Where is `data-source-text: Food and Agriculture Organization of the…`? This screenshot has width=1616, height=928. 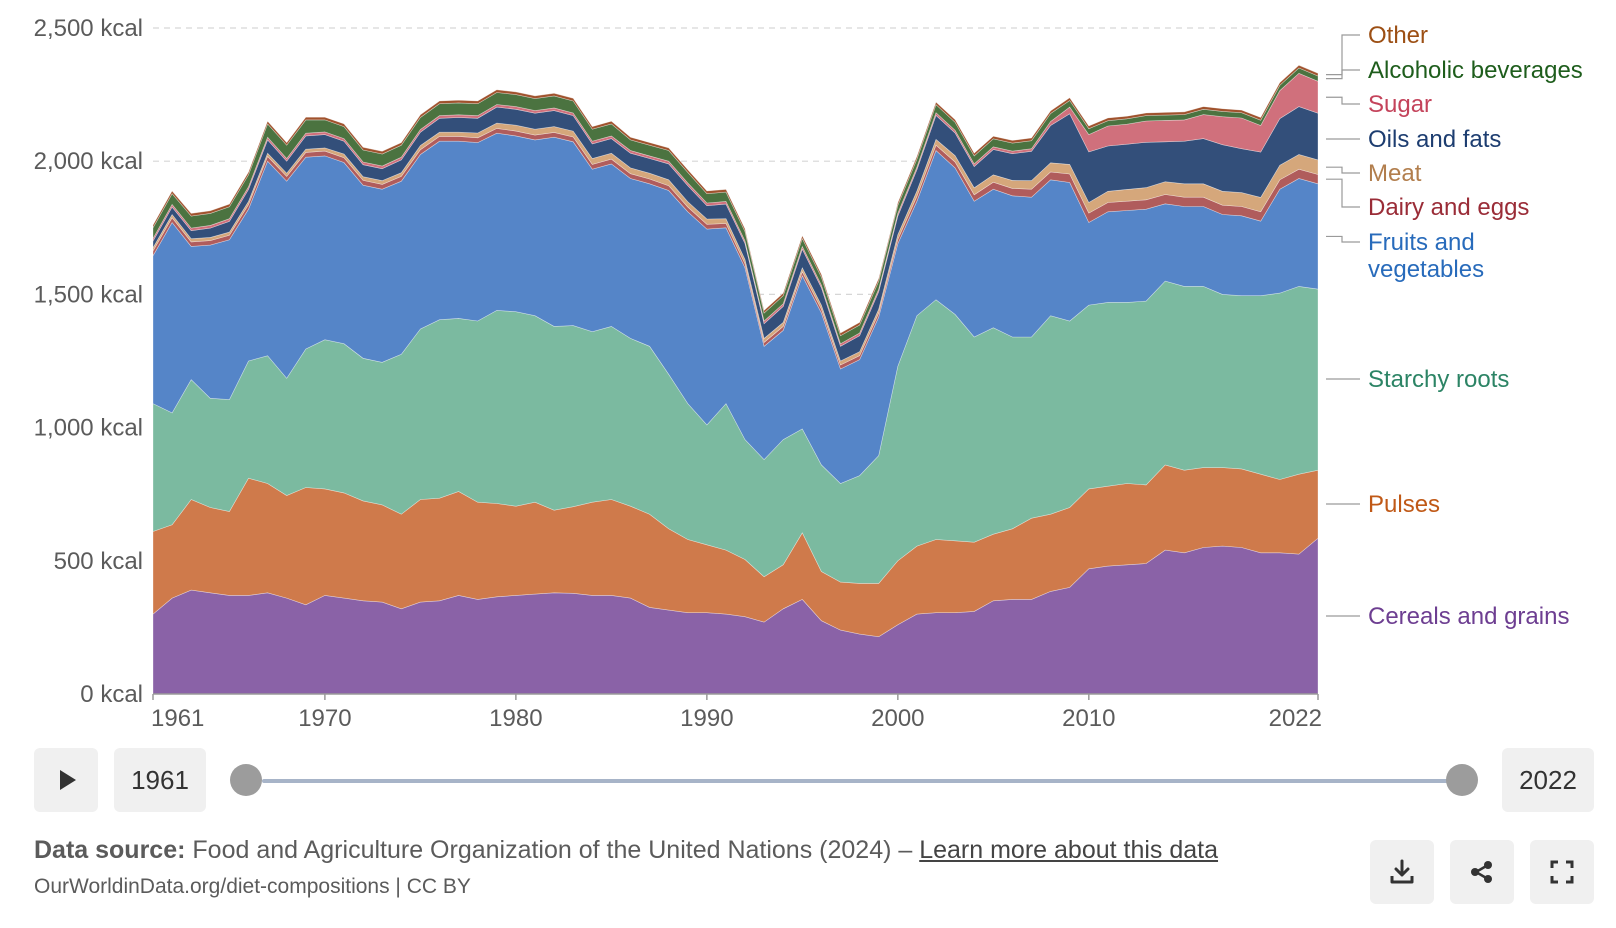
data-source-text: Food and Agriculture Organization of the… is located at coordinates (552, 850).